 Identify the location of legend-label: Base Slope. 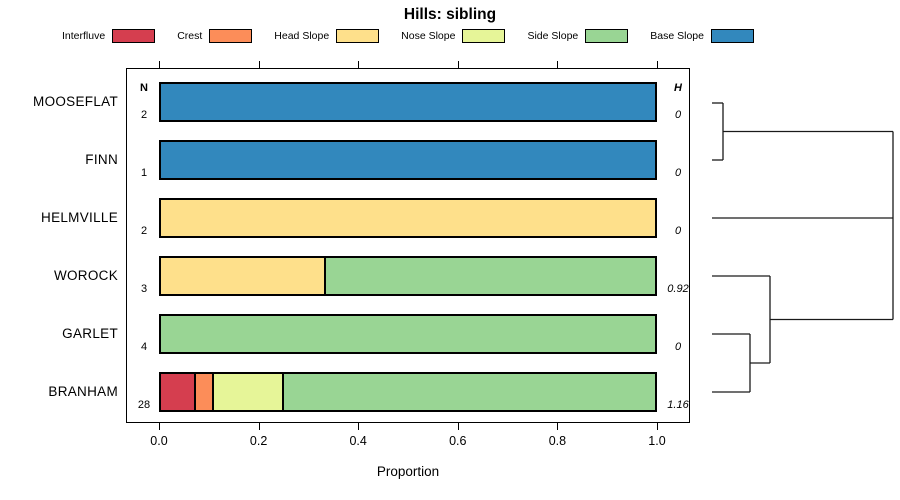
(677, 36).